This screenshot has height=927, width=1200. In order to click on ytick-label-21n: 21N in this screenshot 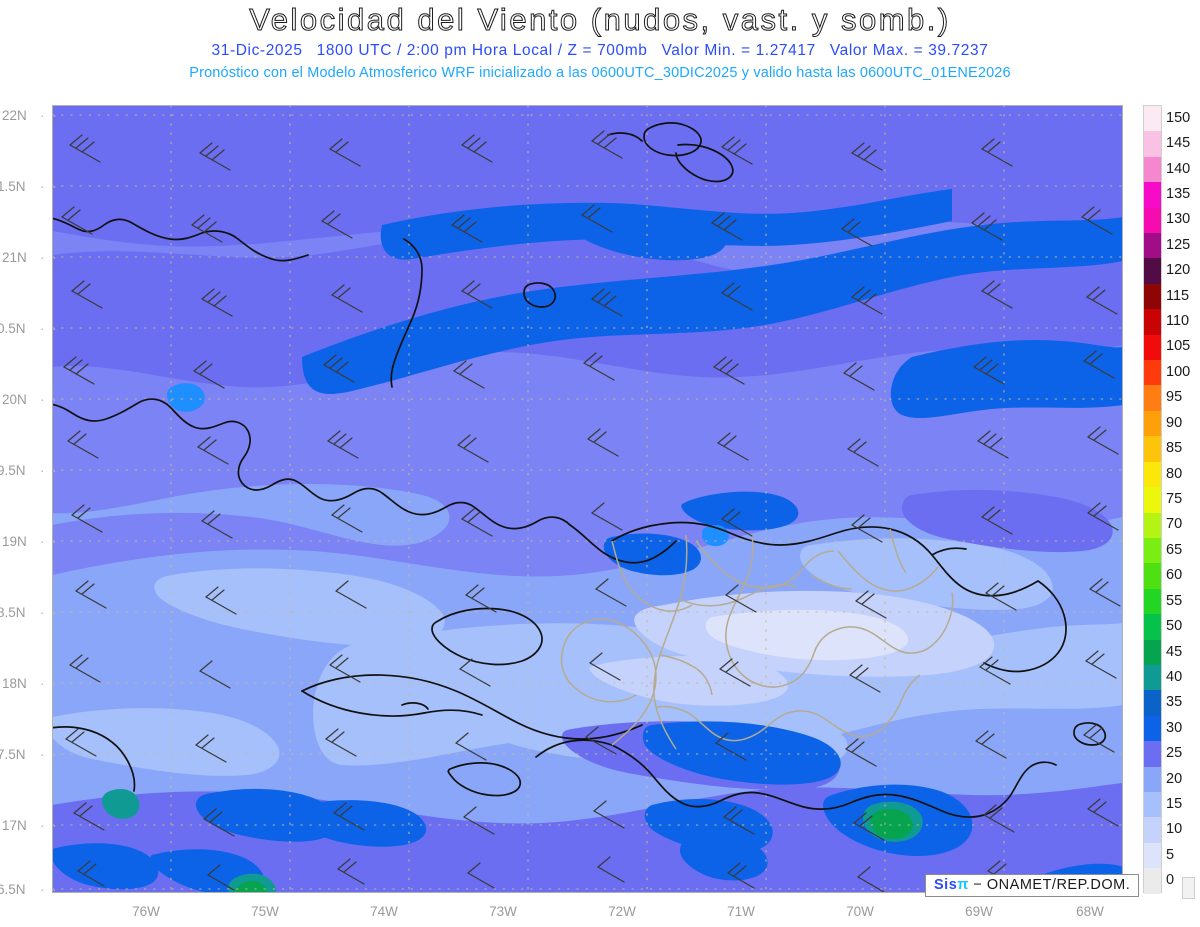, I will do `click(14, 257)`.